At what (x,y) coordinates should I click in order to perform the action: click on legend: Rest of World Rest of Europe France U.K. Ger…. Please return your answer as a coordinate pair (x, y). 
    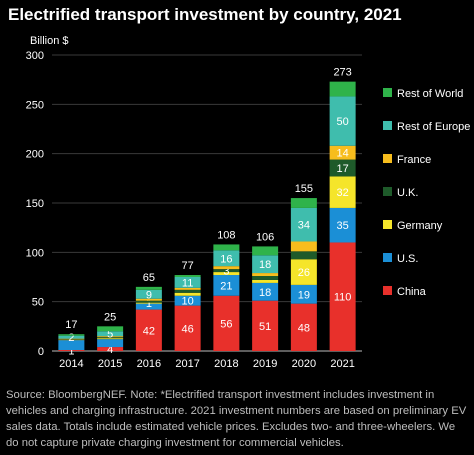
    Looking at the image, I should click on (426, 193).